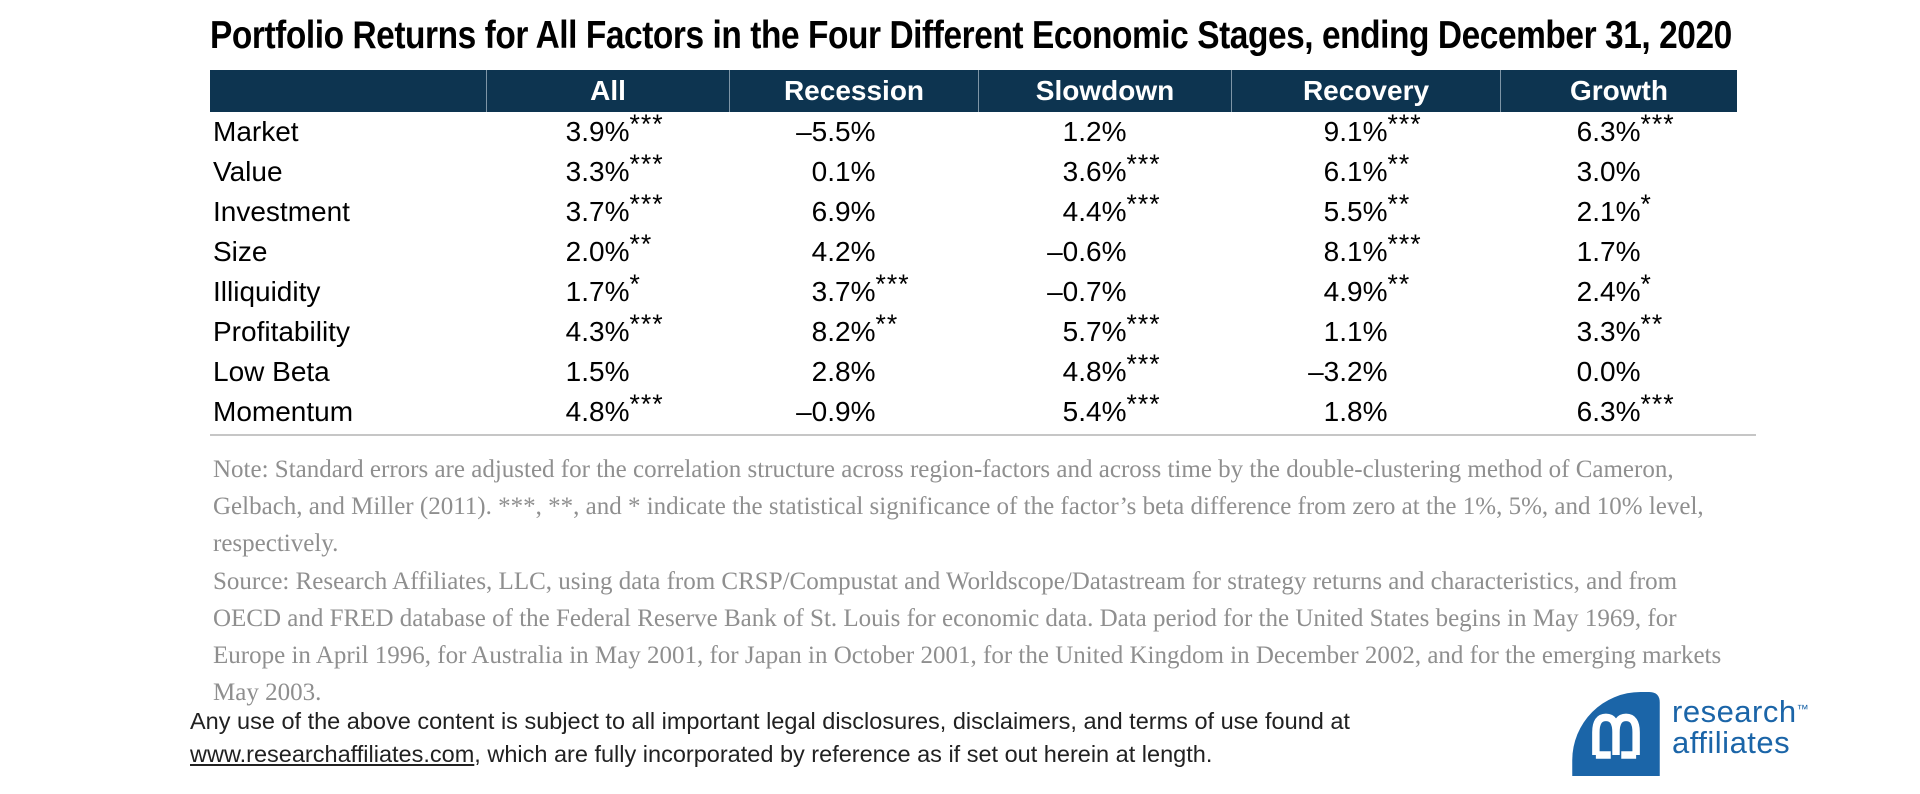 The image size is (1920, 794). Describe the element at coordinates (1094, 131) in the screenshot. I see `value-number: 1.2%` at that location.